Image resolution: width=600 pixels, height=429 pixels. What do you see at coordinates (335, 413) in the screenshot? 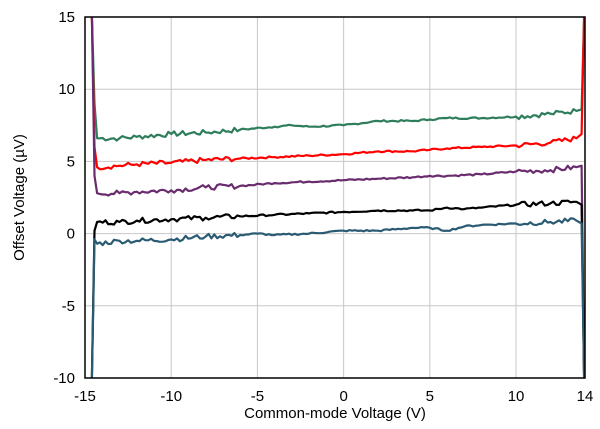
I see `x-axis-title: Common-mode Voltage (V)` at bounding box center [335, 413].